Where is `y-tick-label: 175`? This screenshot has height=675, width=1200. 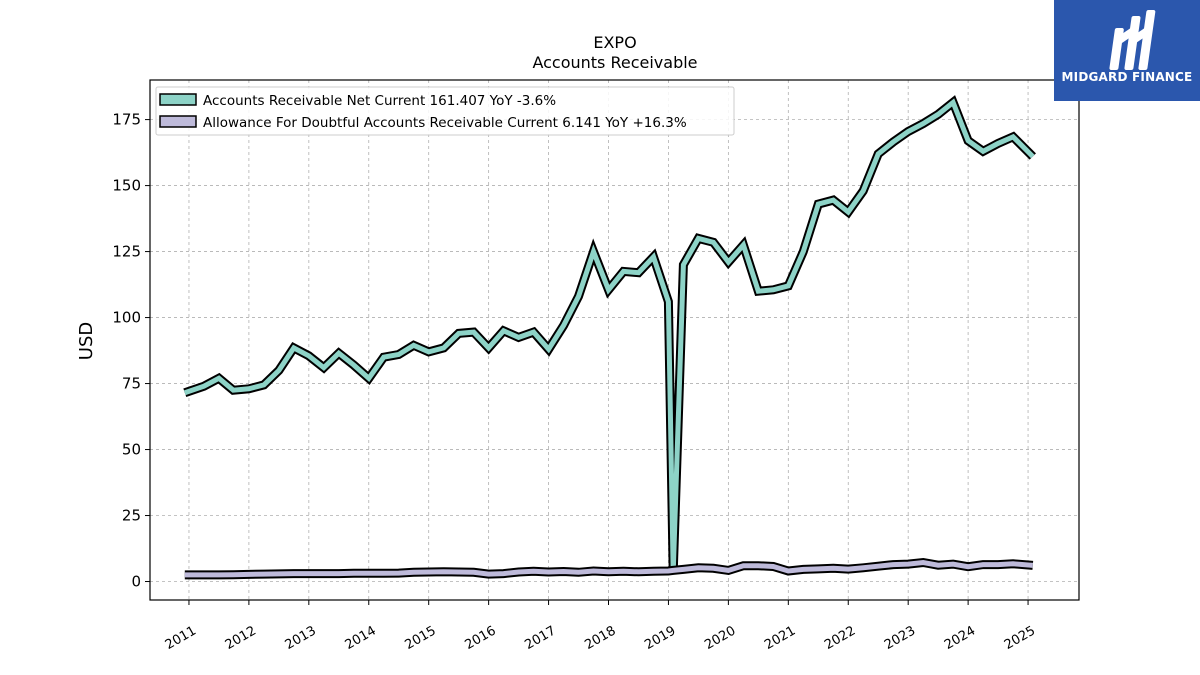
y-tick-label: 175 is located at coordinates (126, 120).